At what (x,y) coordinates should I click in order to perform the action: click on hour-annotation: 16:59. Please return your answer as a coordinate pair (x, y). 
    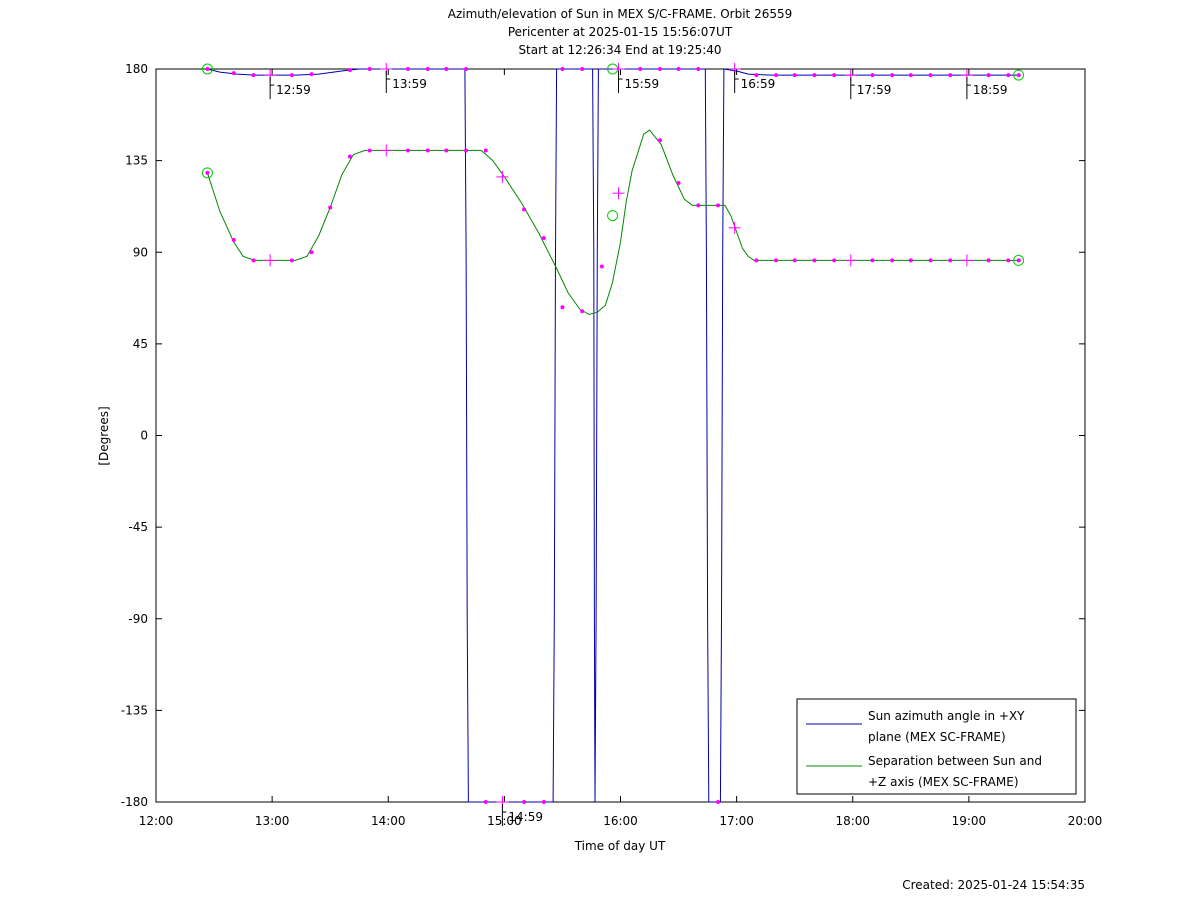
    Looking at the image, I should click on (755, 82).